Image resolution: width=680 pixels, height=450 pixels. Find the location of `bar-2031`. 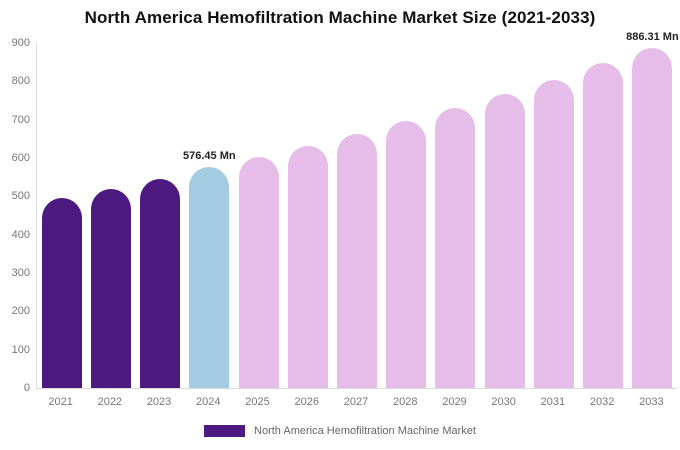

bar-2031 is located at coordinates (553, 234).